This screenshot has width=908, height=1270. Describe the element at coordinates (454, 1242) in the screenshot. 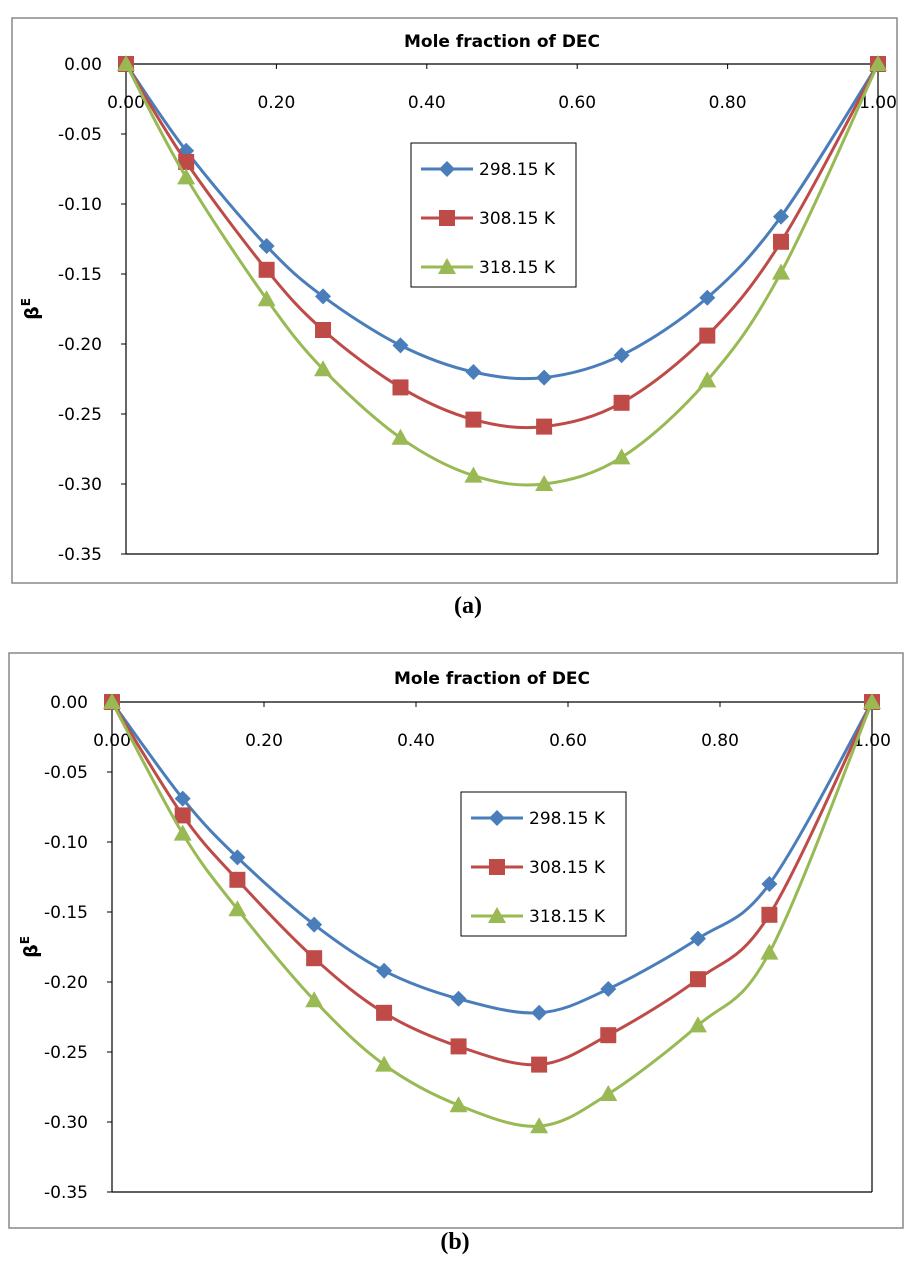

I see `chart-b-caption: (b)` at that location.